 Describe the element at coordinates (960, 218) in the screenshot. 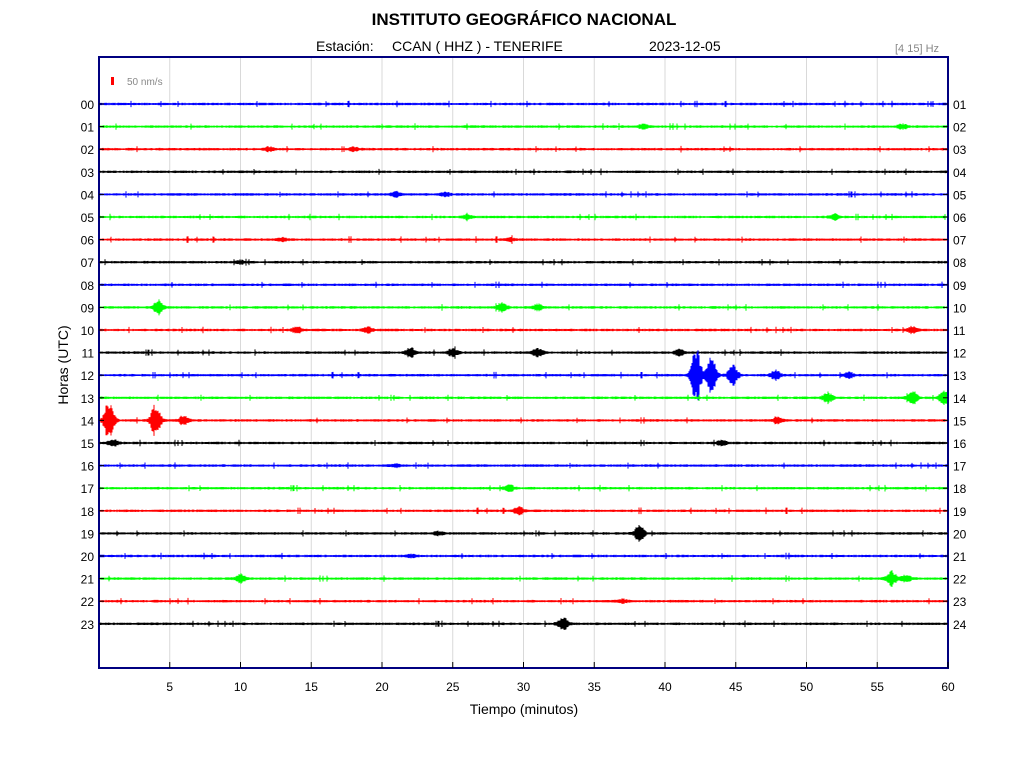

I see `right-hour-label: 06` at that location.